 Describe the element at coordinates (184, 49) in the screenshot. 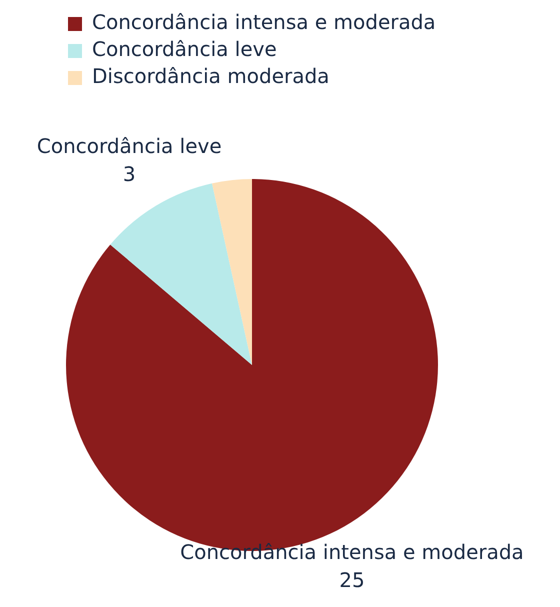

I see `legend-label: Concordância leve` at that location.